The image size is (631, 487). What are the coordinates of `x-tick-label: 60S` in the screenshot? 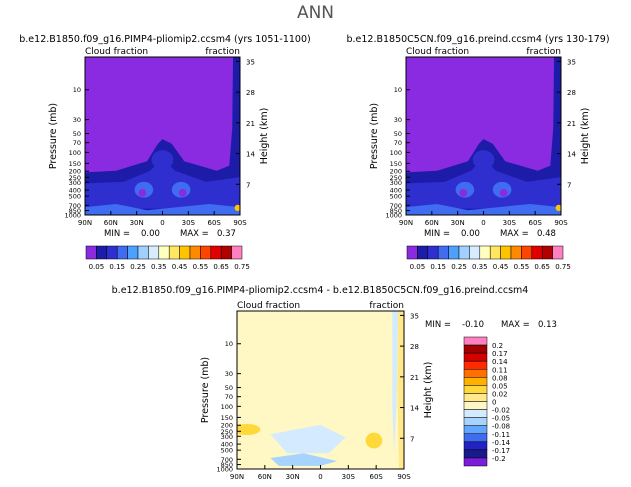 It's located at (535, 223).